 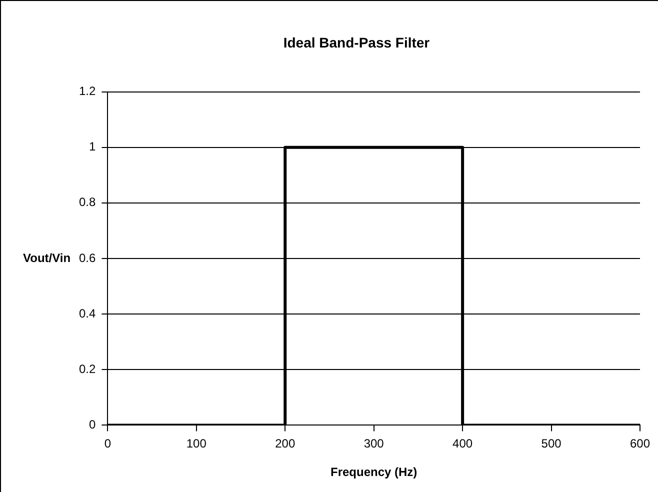 I want to click on x-tick-label: 0, so click(x=108, y=443).